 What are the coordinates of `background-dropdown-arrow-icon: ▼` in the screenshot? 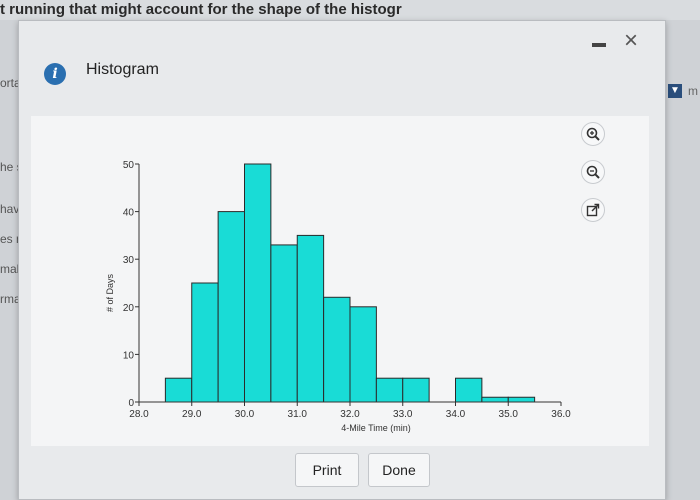 It's located at (675, 91).